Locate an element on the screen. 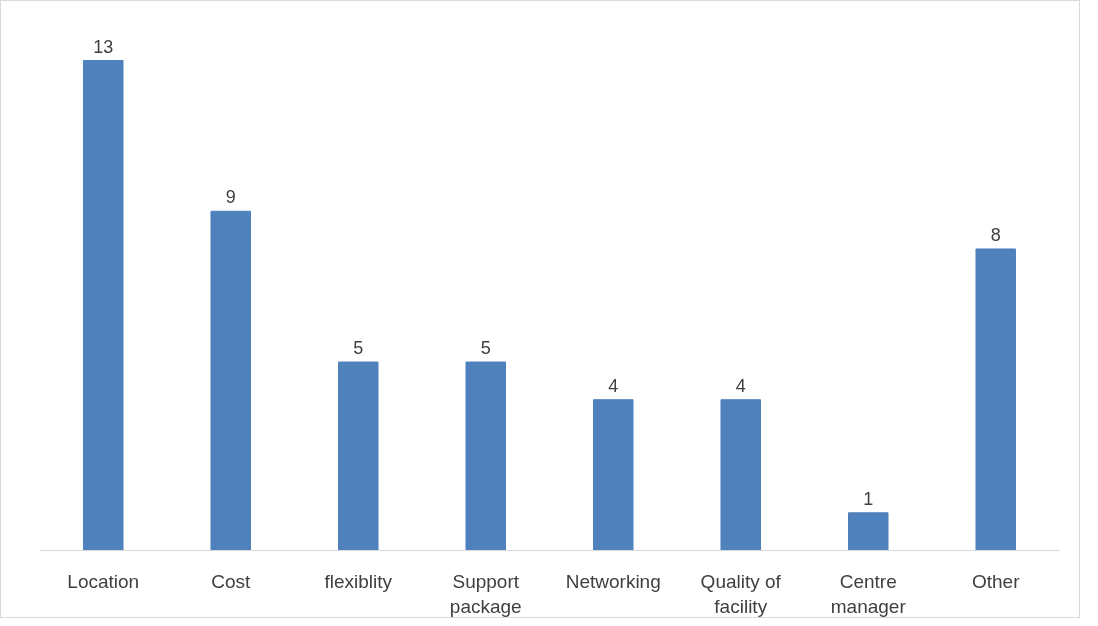 The width and height of the screenshot is (1098, 626). x-tick-label: Cost is located at coordinates (231, 581).